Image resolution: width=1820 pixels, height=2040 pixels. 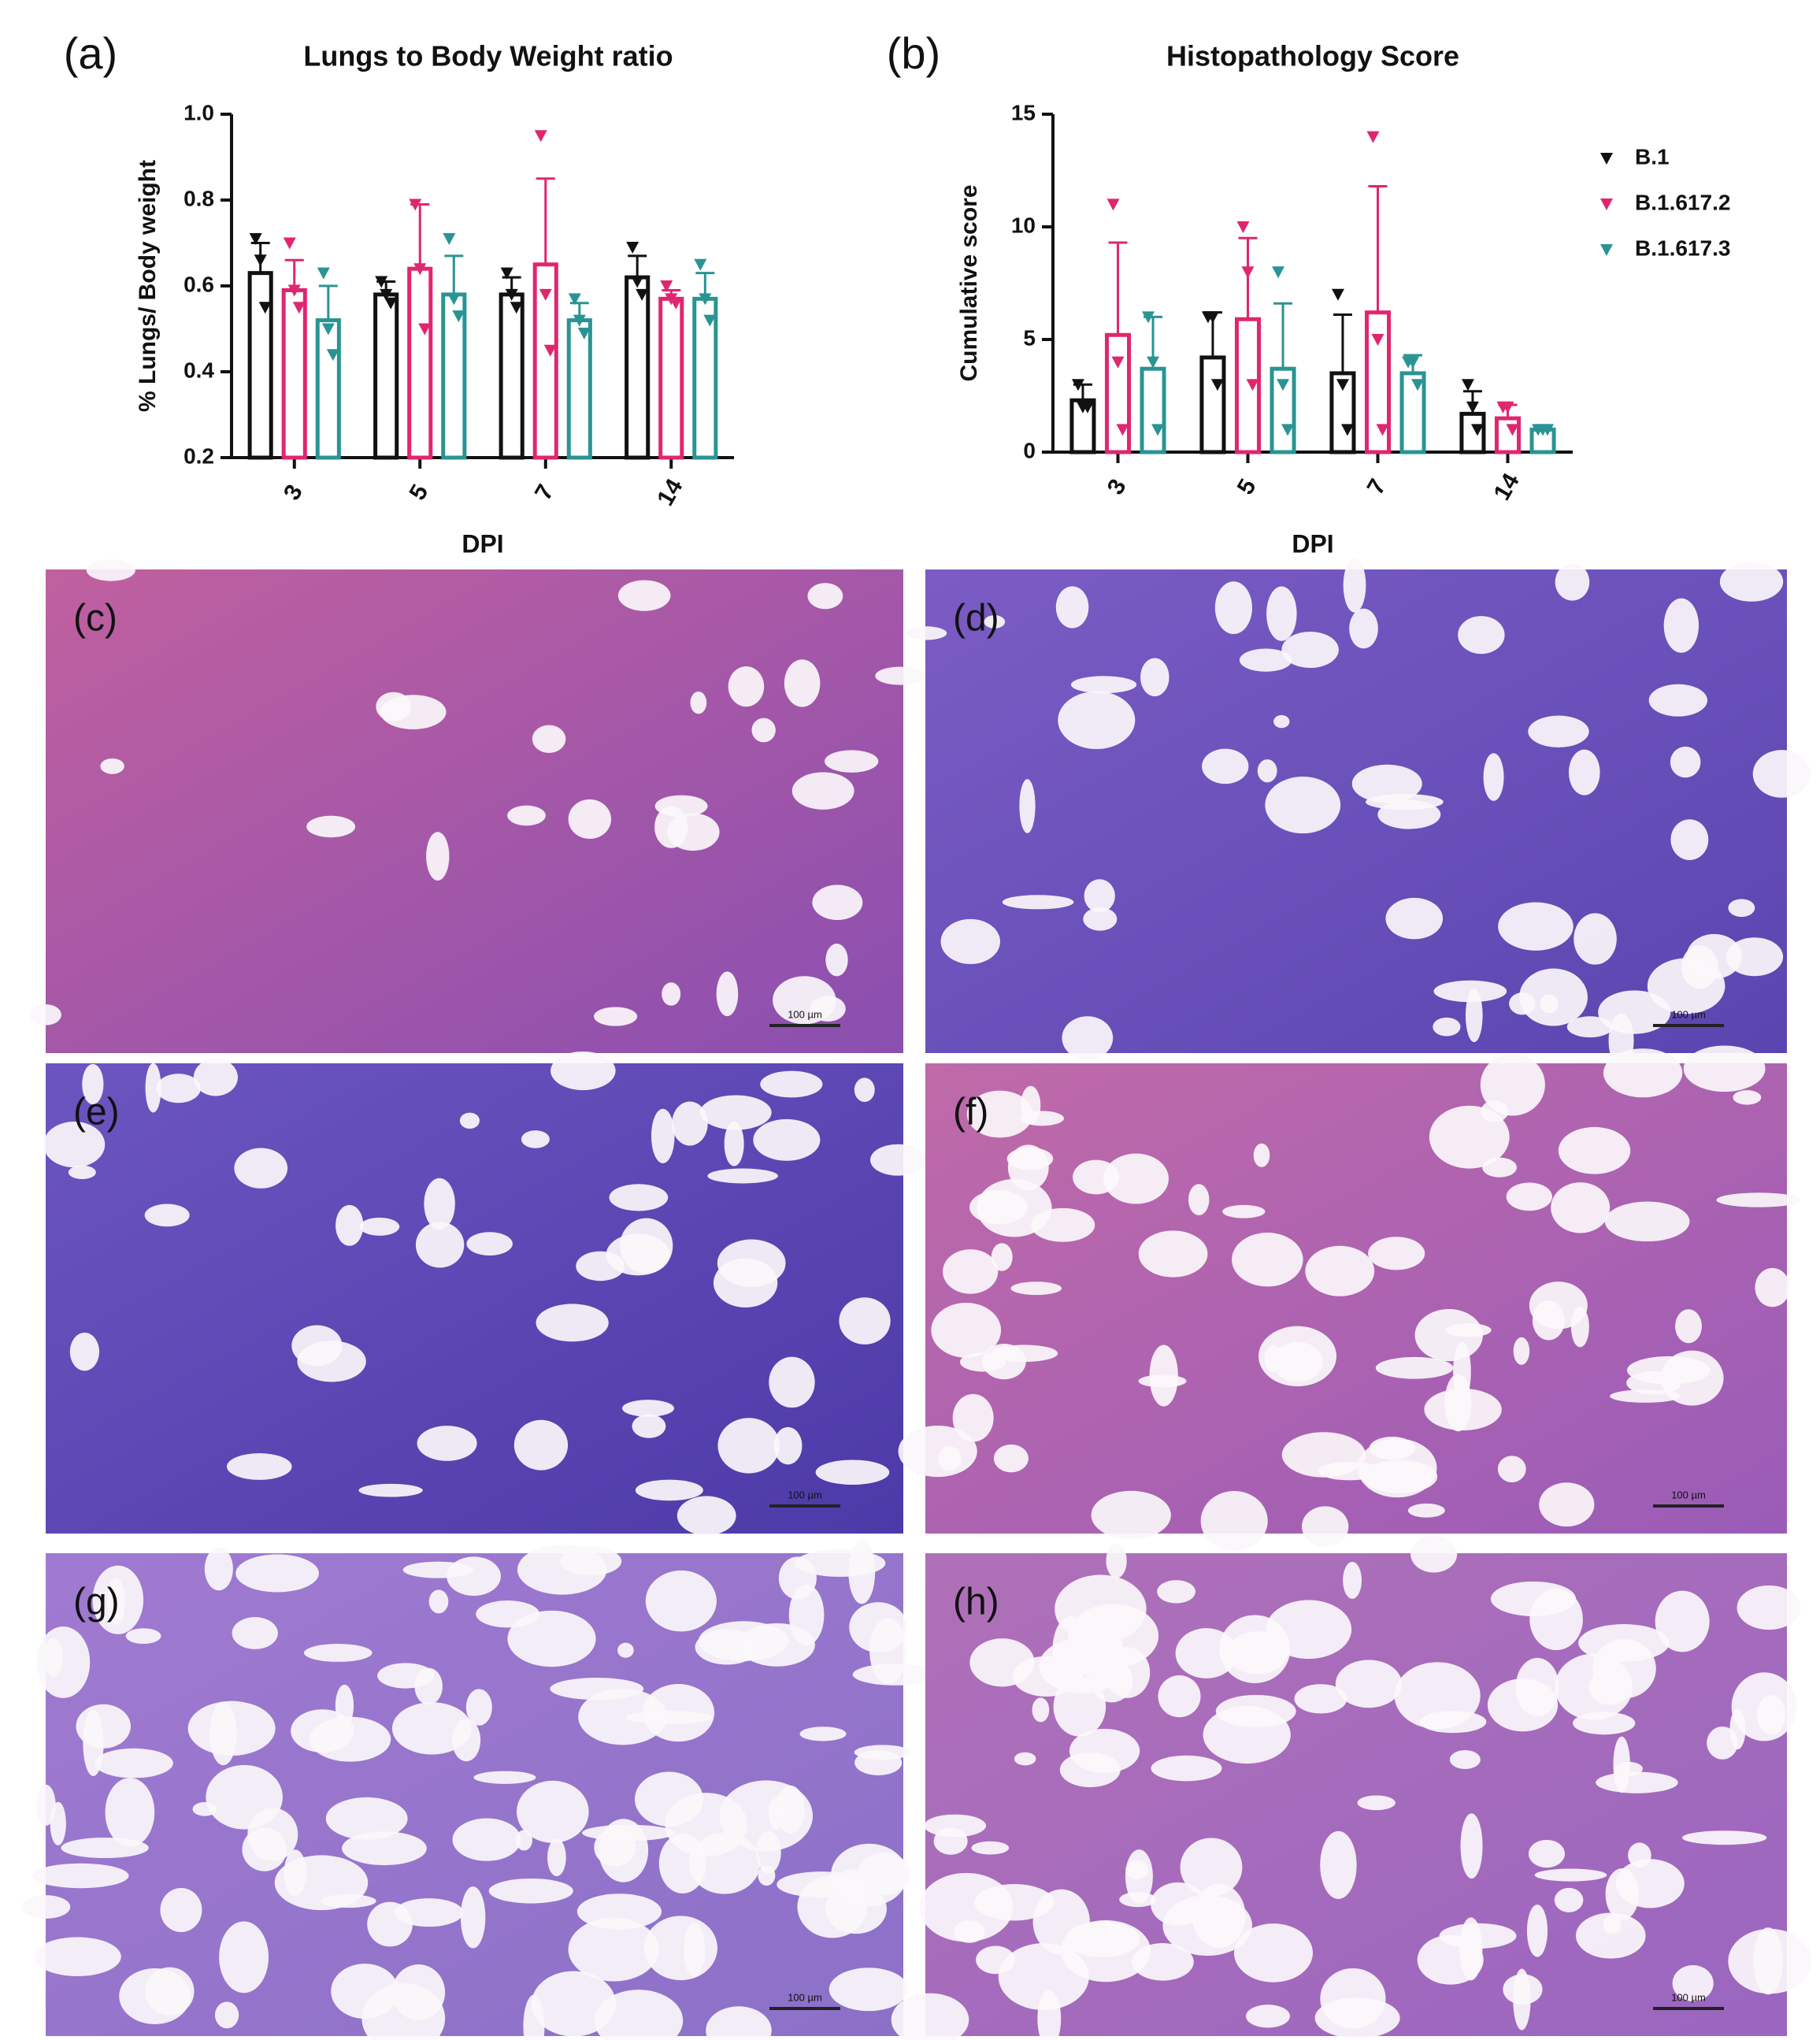 What do you see at coordinates (1247, 487) in the screenshot?
I see `x-tick-label: 5` at bounding box center [1247, 487].